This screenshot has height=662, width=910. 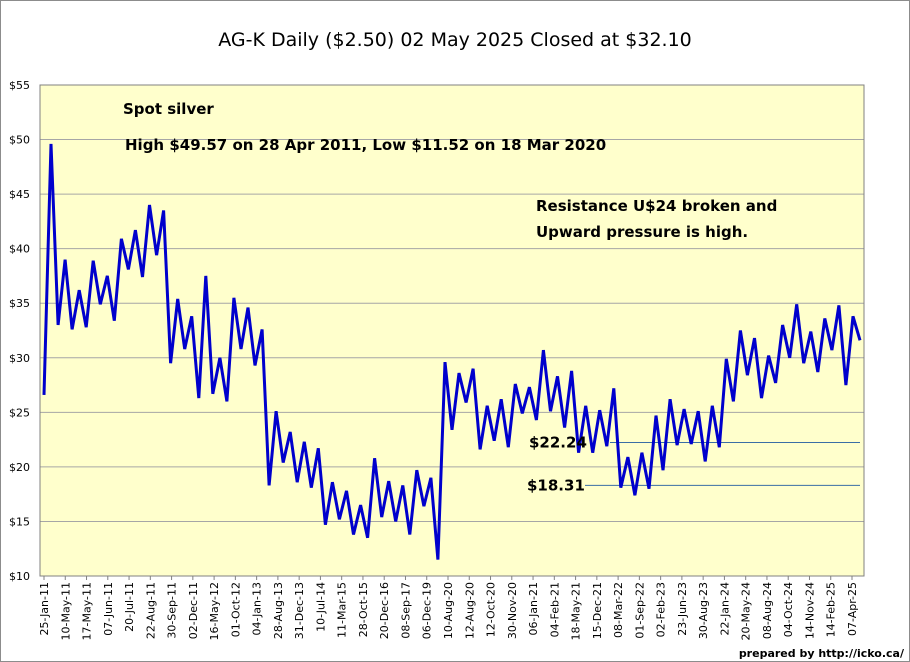 What do you see at coordinates (19, 467) in the screenshot?
I see `y-tick-label: $20` at bounding box center [19, 467].